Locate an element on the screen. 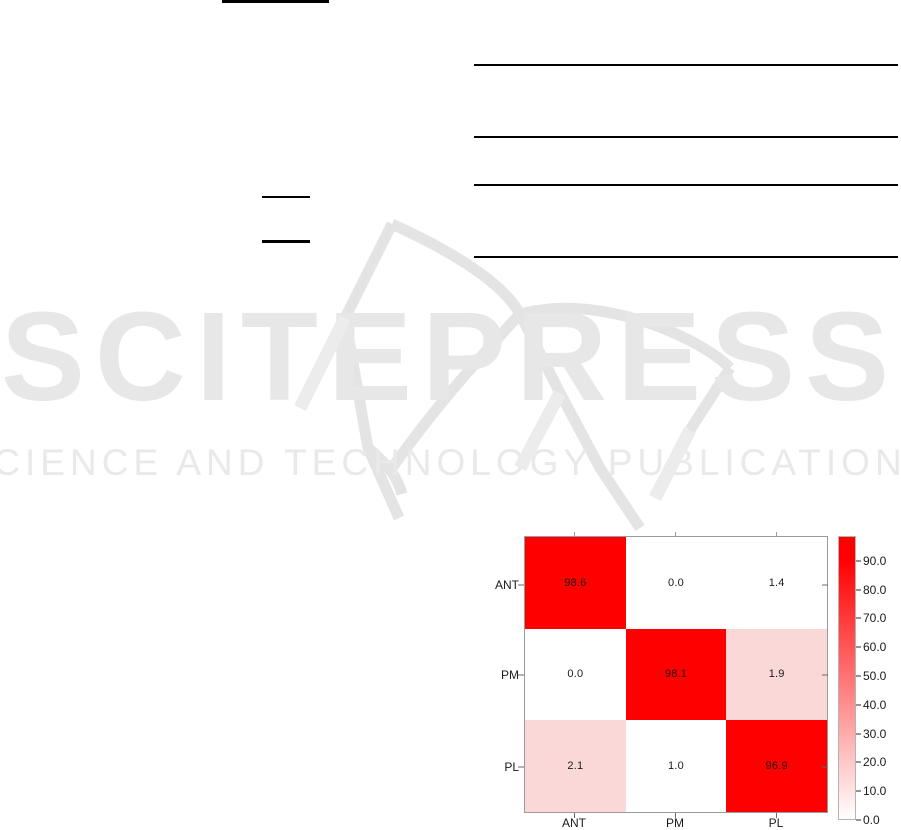 This screenshot has width=901, height=830. colorbar-tick-label-8: 10.0 is located at coordinates (875, 791).